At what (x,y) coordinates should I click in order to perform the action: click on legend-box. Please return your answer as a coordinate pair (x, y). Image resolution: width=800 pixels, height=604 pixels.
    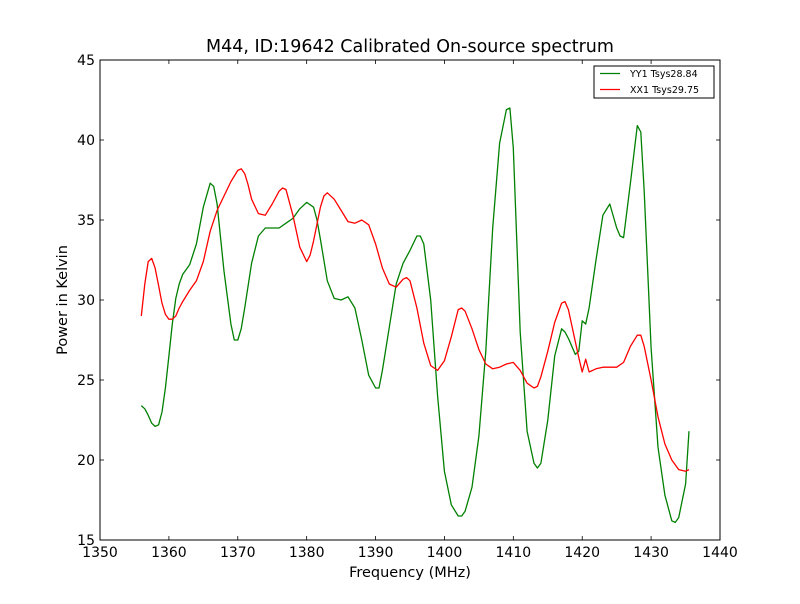
    Looking at the image, I should click on (654, 82).